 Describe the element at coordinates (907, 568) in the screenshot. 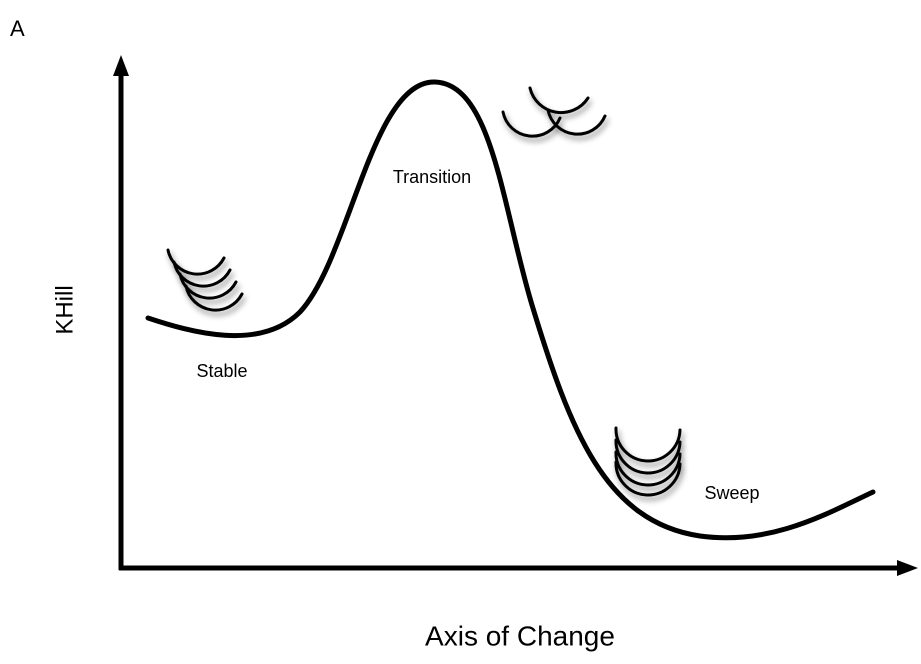

I see `x-axis-arrow` at that location.